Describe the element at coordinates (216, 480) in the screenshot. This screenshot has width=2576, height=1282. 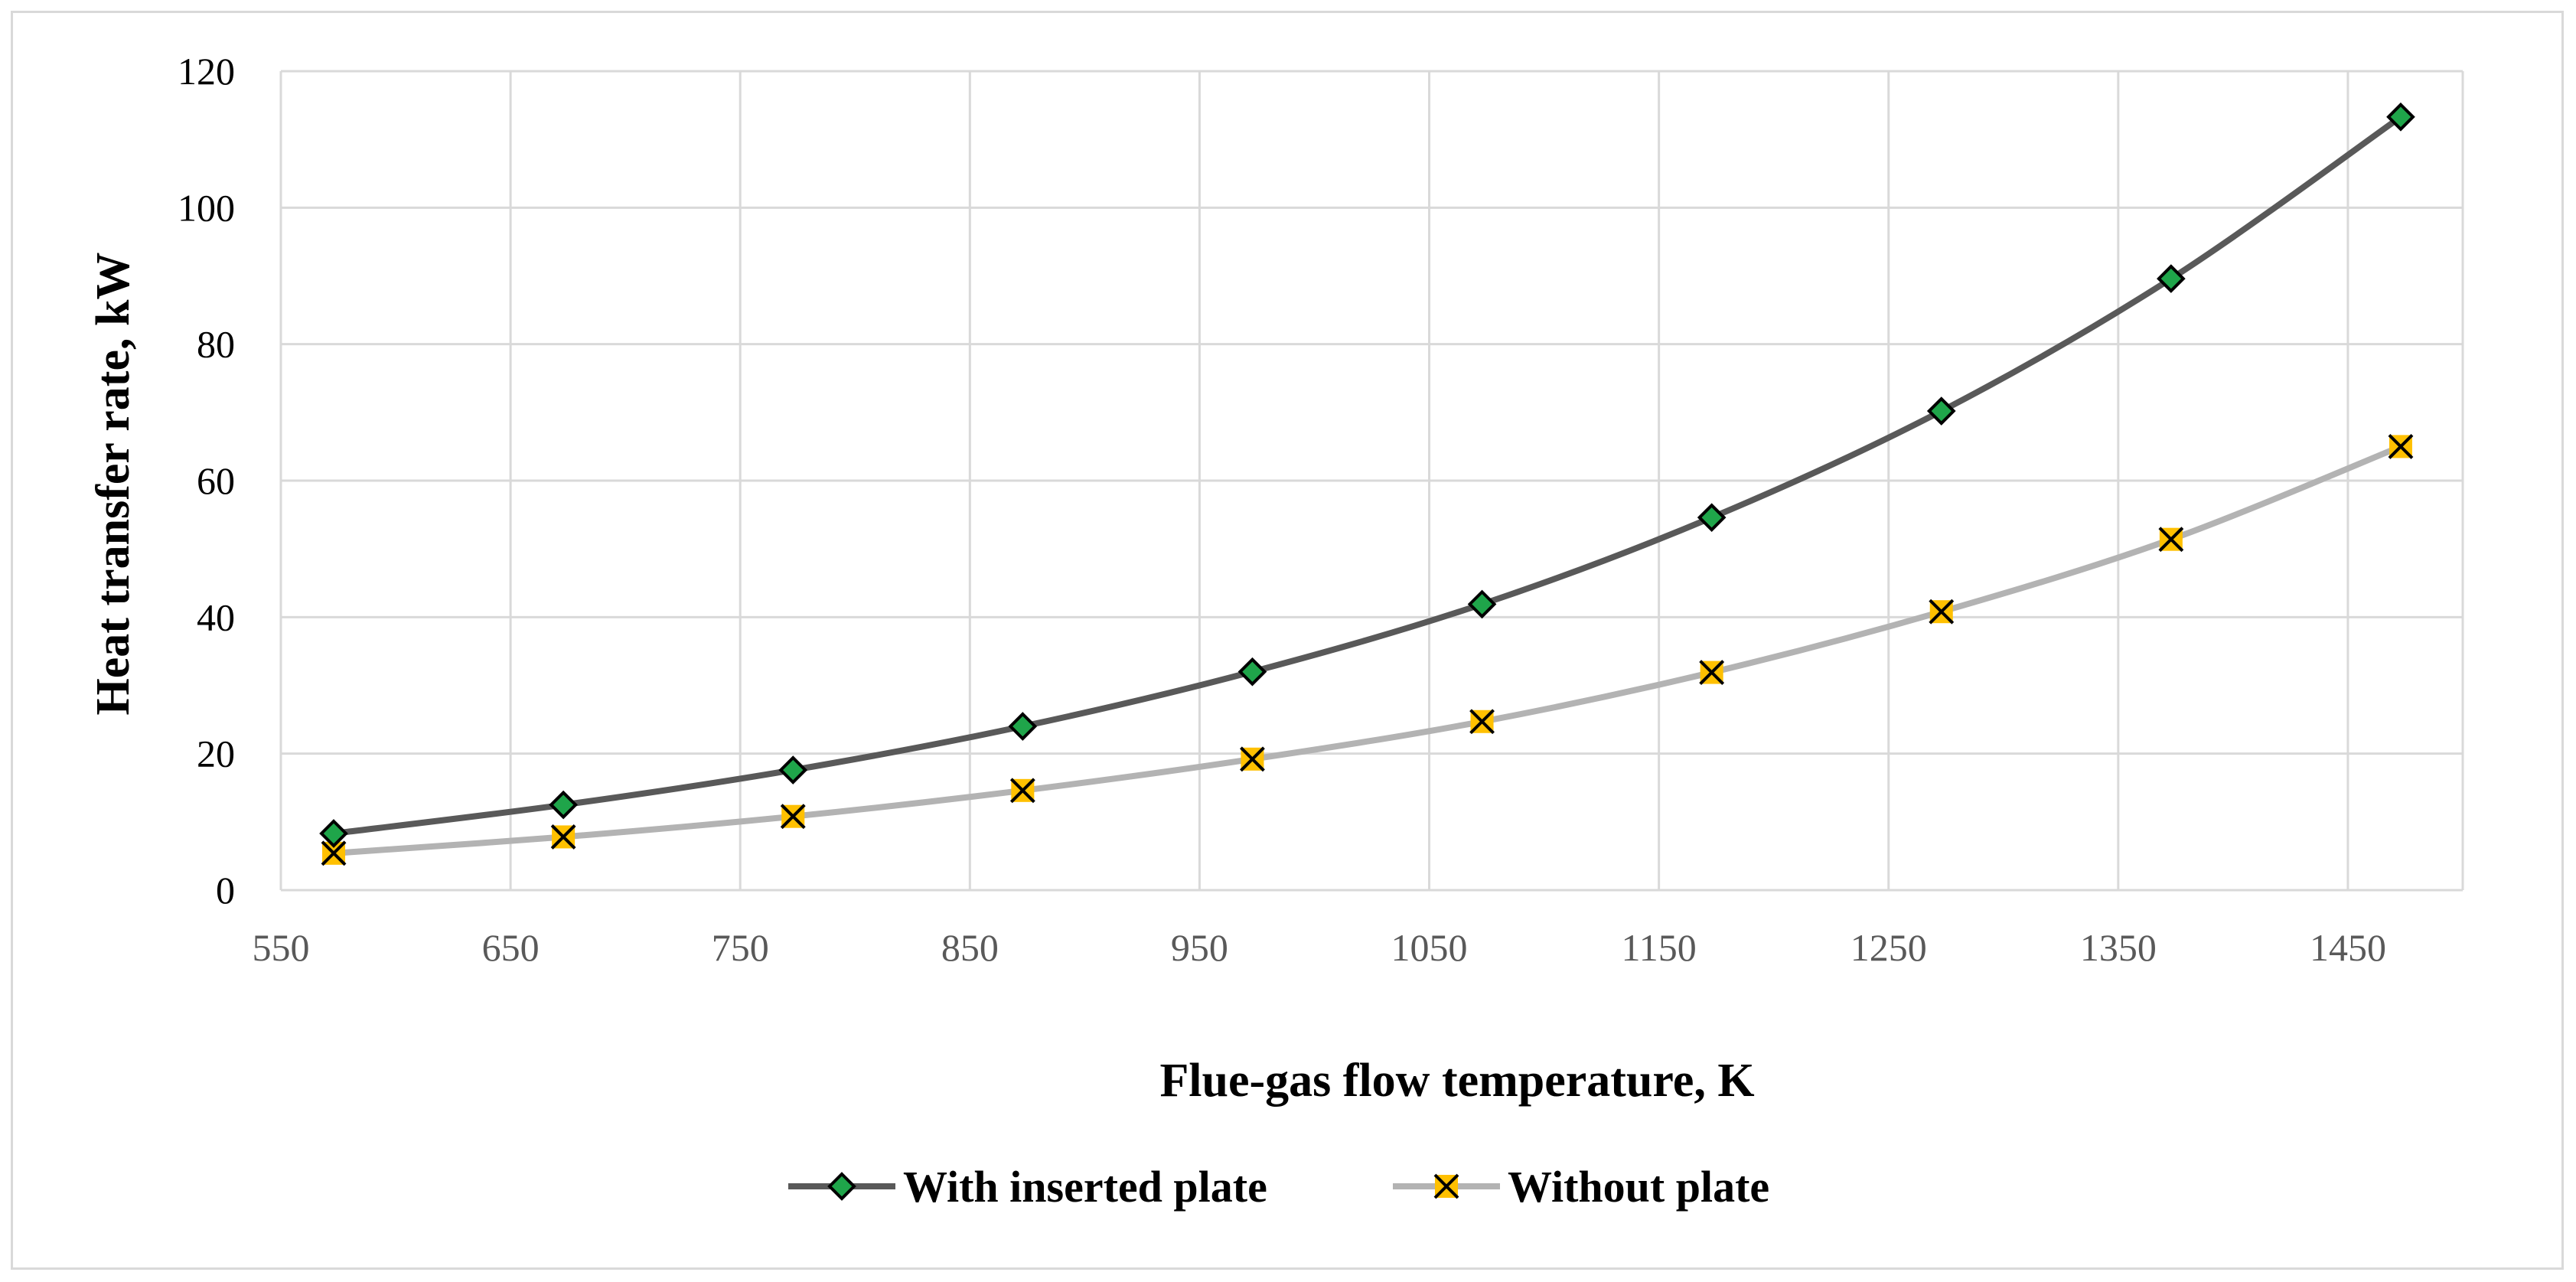
I see `y-tick-label: 60` at that location.